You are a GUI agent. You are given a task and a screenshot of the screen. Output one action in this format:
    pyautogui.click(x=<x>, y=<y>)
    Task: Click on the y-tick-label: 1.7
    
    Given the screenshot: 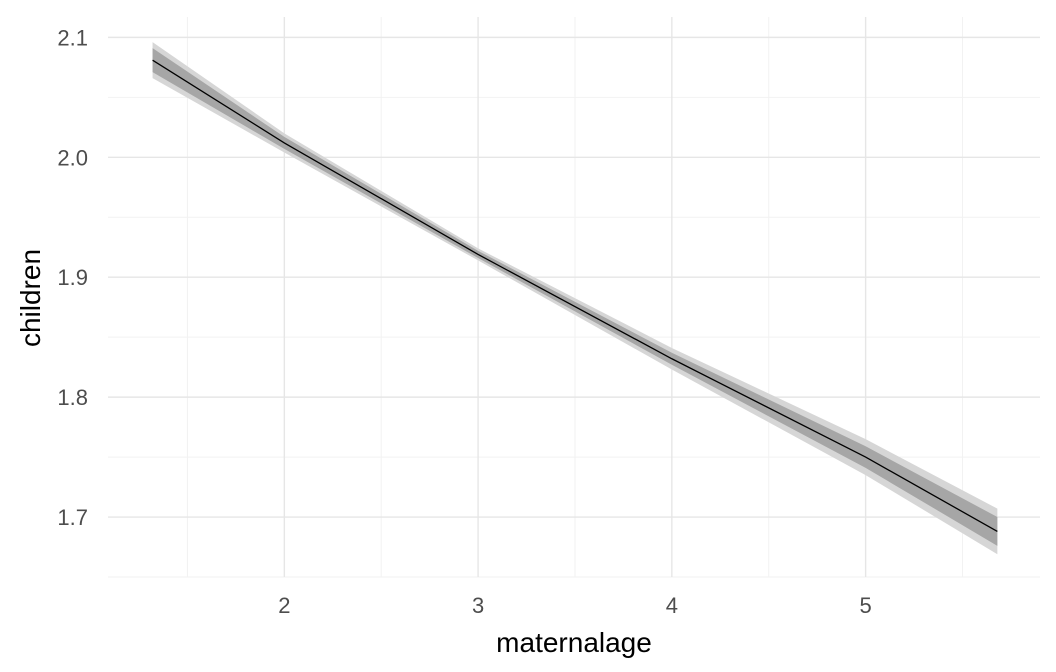 What is the action you would take?
    pyautogui.click(x=72, y=517)
    